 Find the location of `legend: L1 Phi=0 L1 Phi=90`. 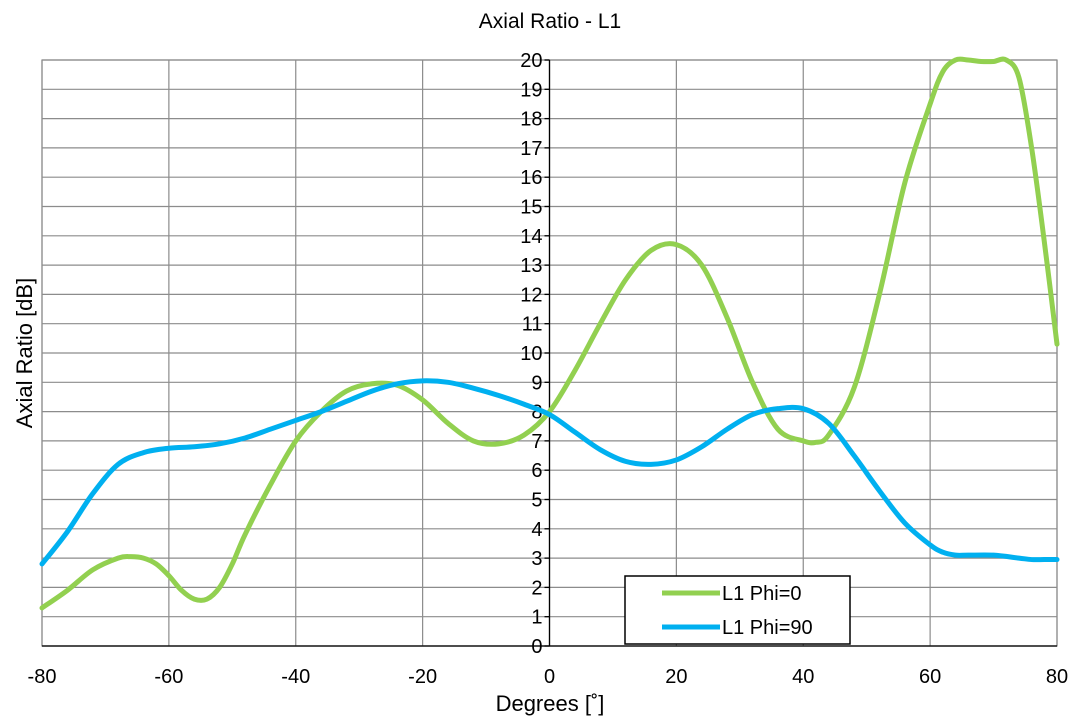

legend: L1 Phi=0 L1 Phi=90 is located at coordinates (737, 610).